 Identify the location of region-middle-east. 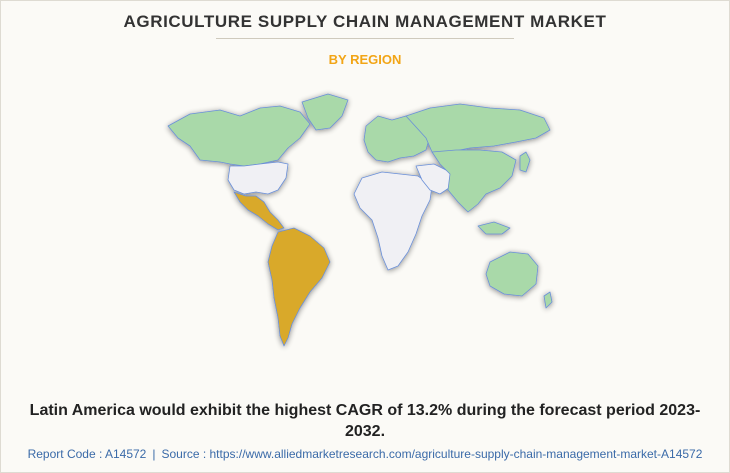
(434, 179).